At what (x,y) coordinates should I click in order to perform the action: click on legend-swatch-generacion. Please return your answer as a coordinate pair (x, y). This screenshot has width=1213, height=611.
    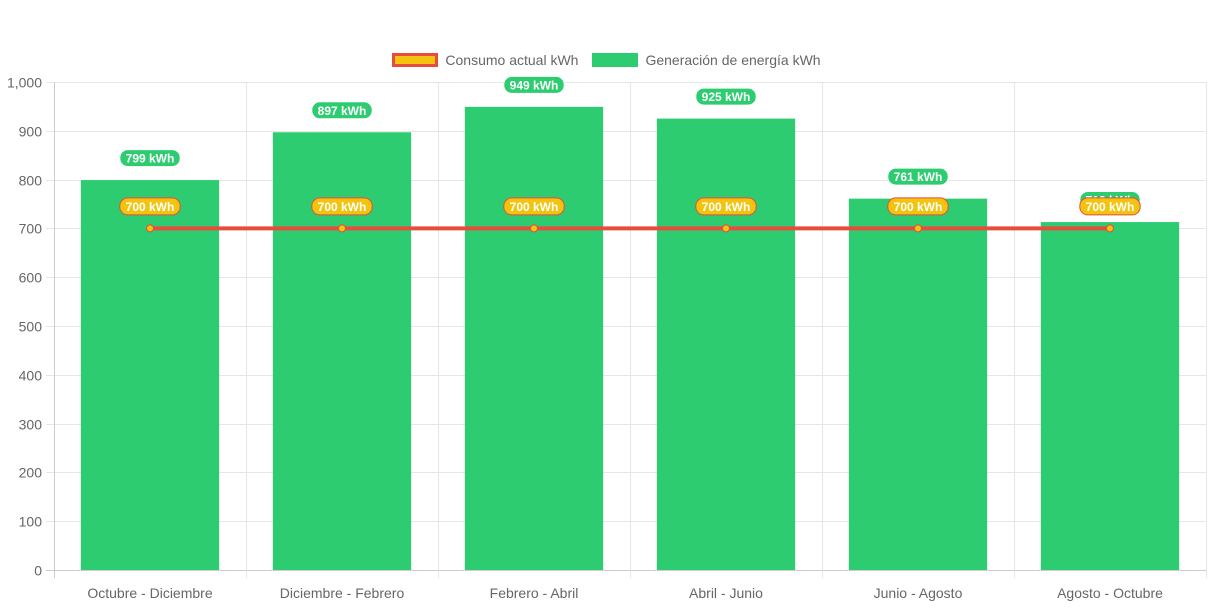
    Looking at the image, I should click on (615, 60).